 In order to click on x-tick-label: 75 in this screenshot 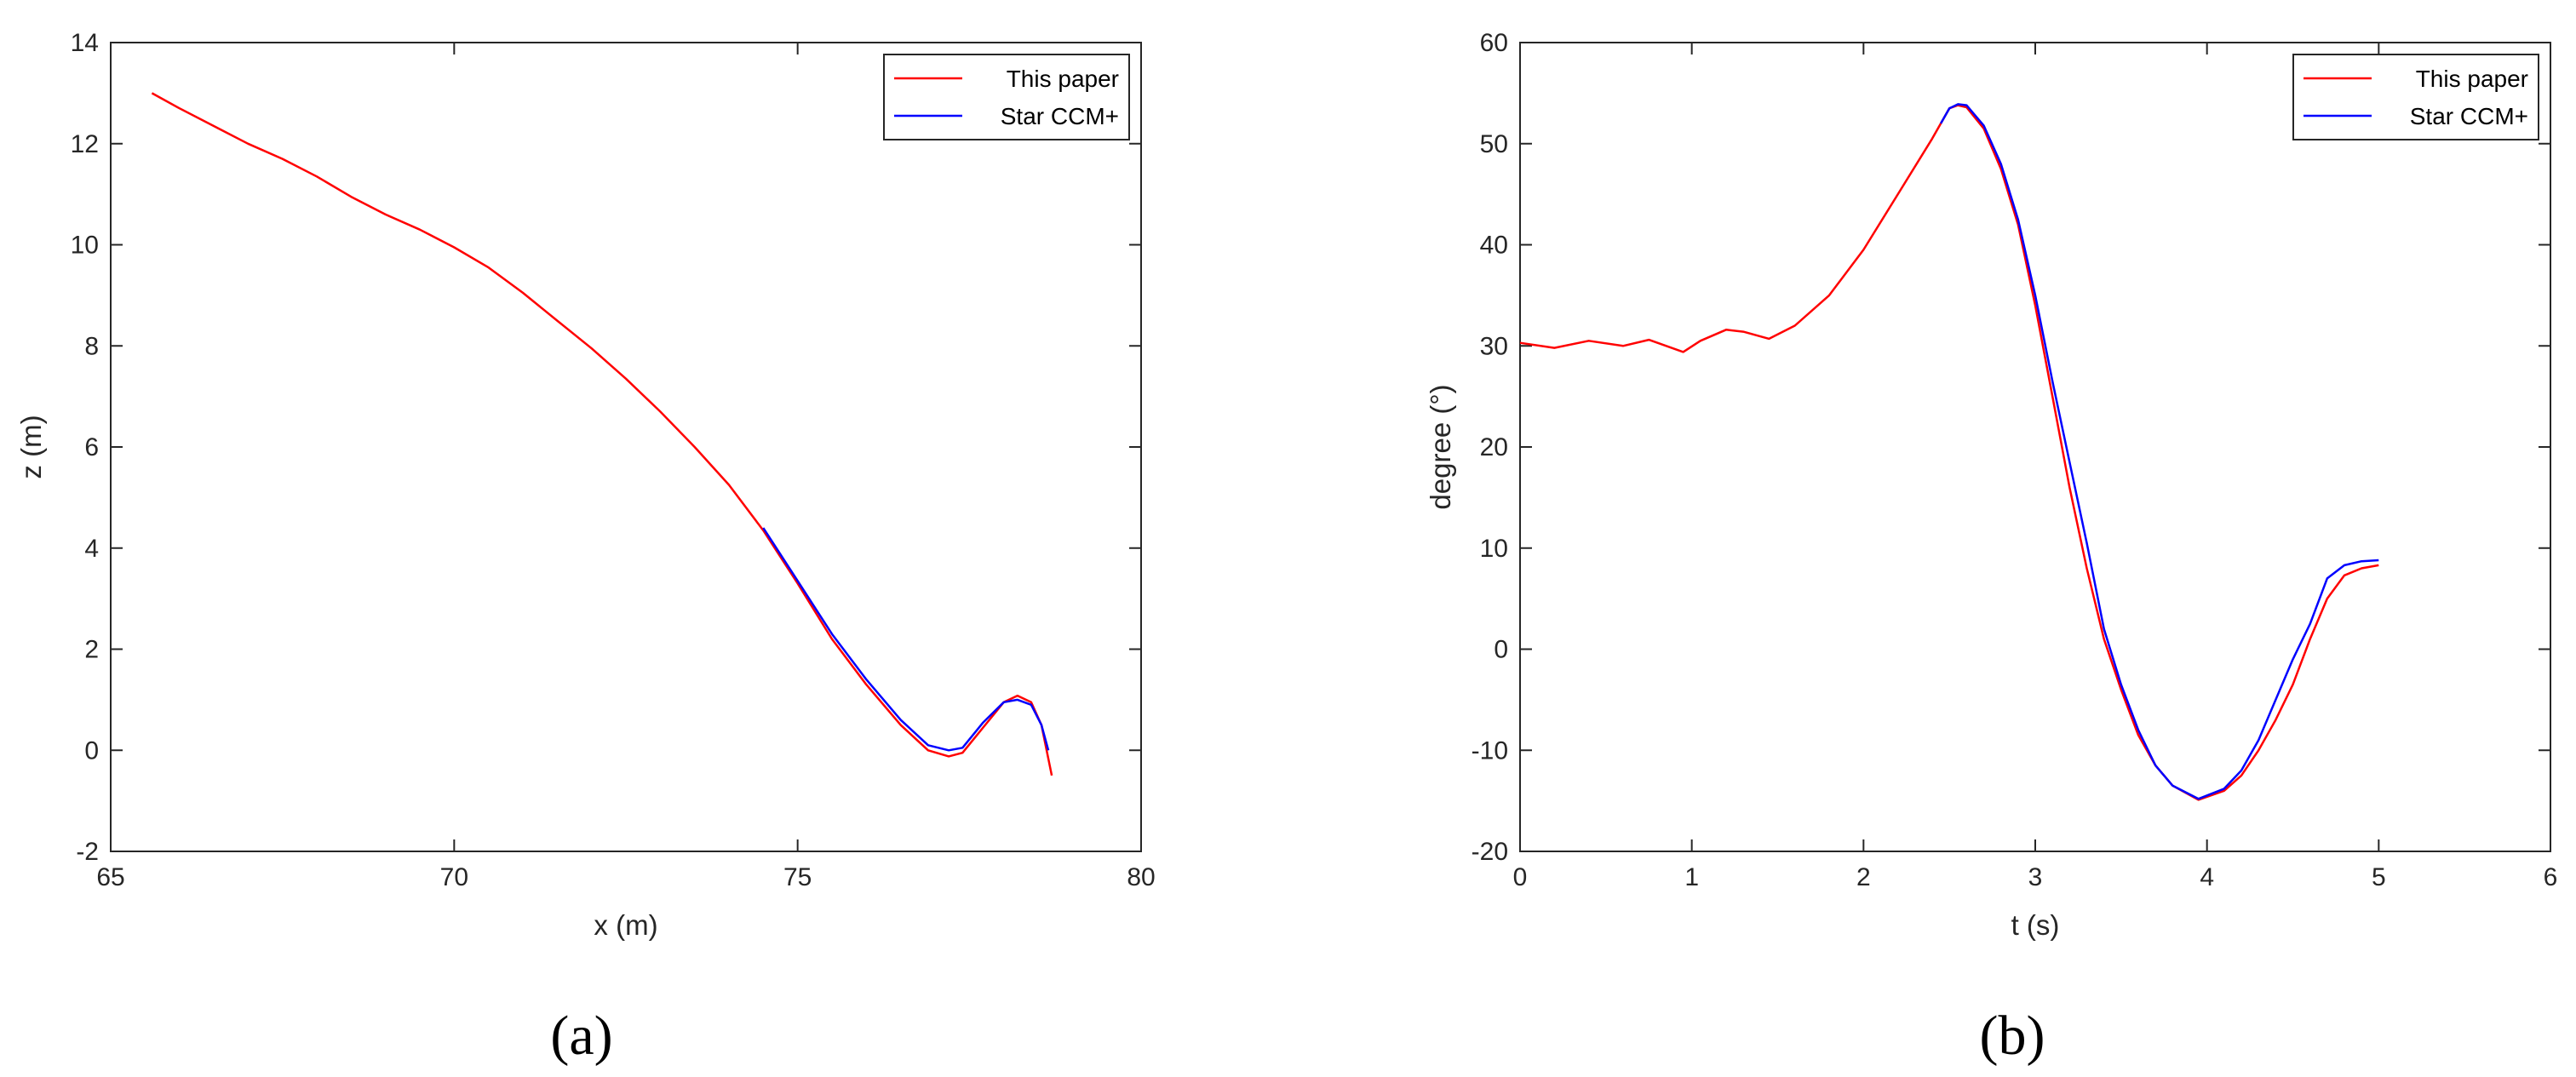, I will do `click(797, 877)`.